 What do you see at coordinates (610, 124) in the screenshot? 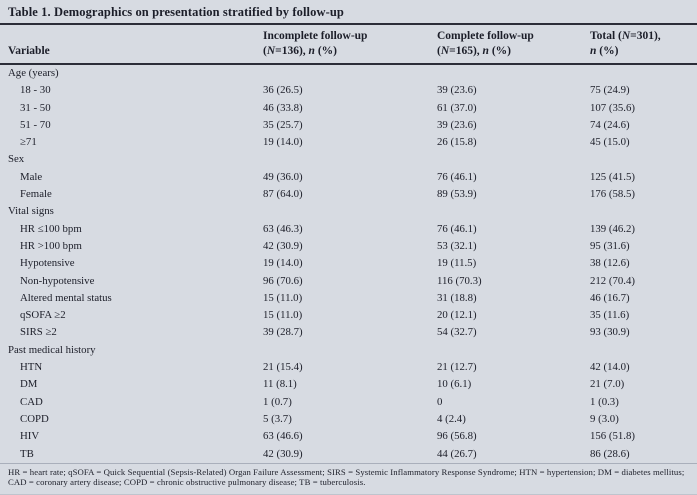
I see `cell-total: 74 (24.6)` at bounding box center [610, 124].